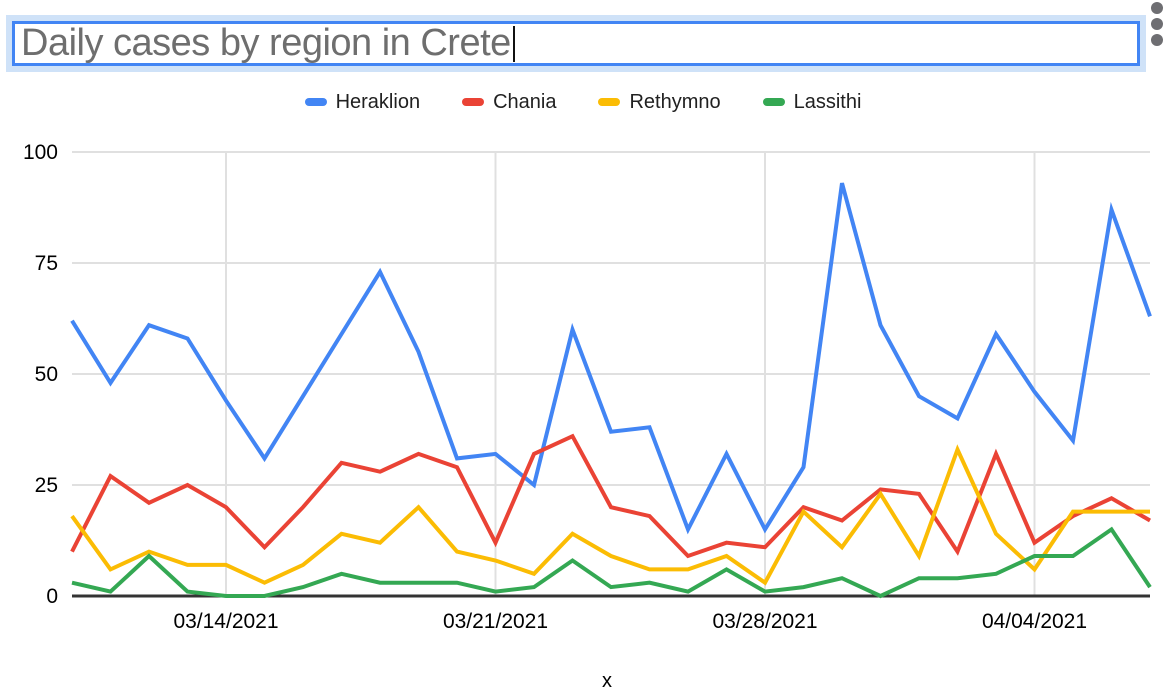  I want to click on legend-item-heraklion: Heraklion, so click(362, 102).